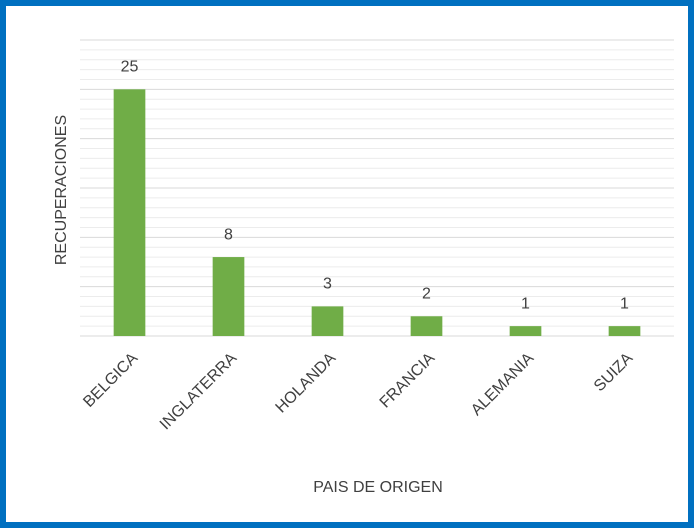  I want to click on data-label: 3, so click(327, 284).